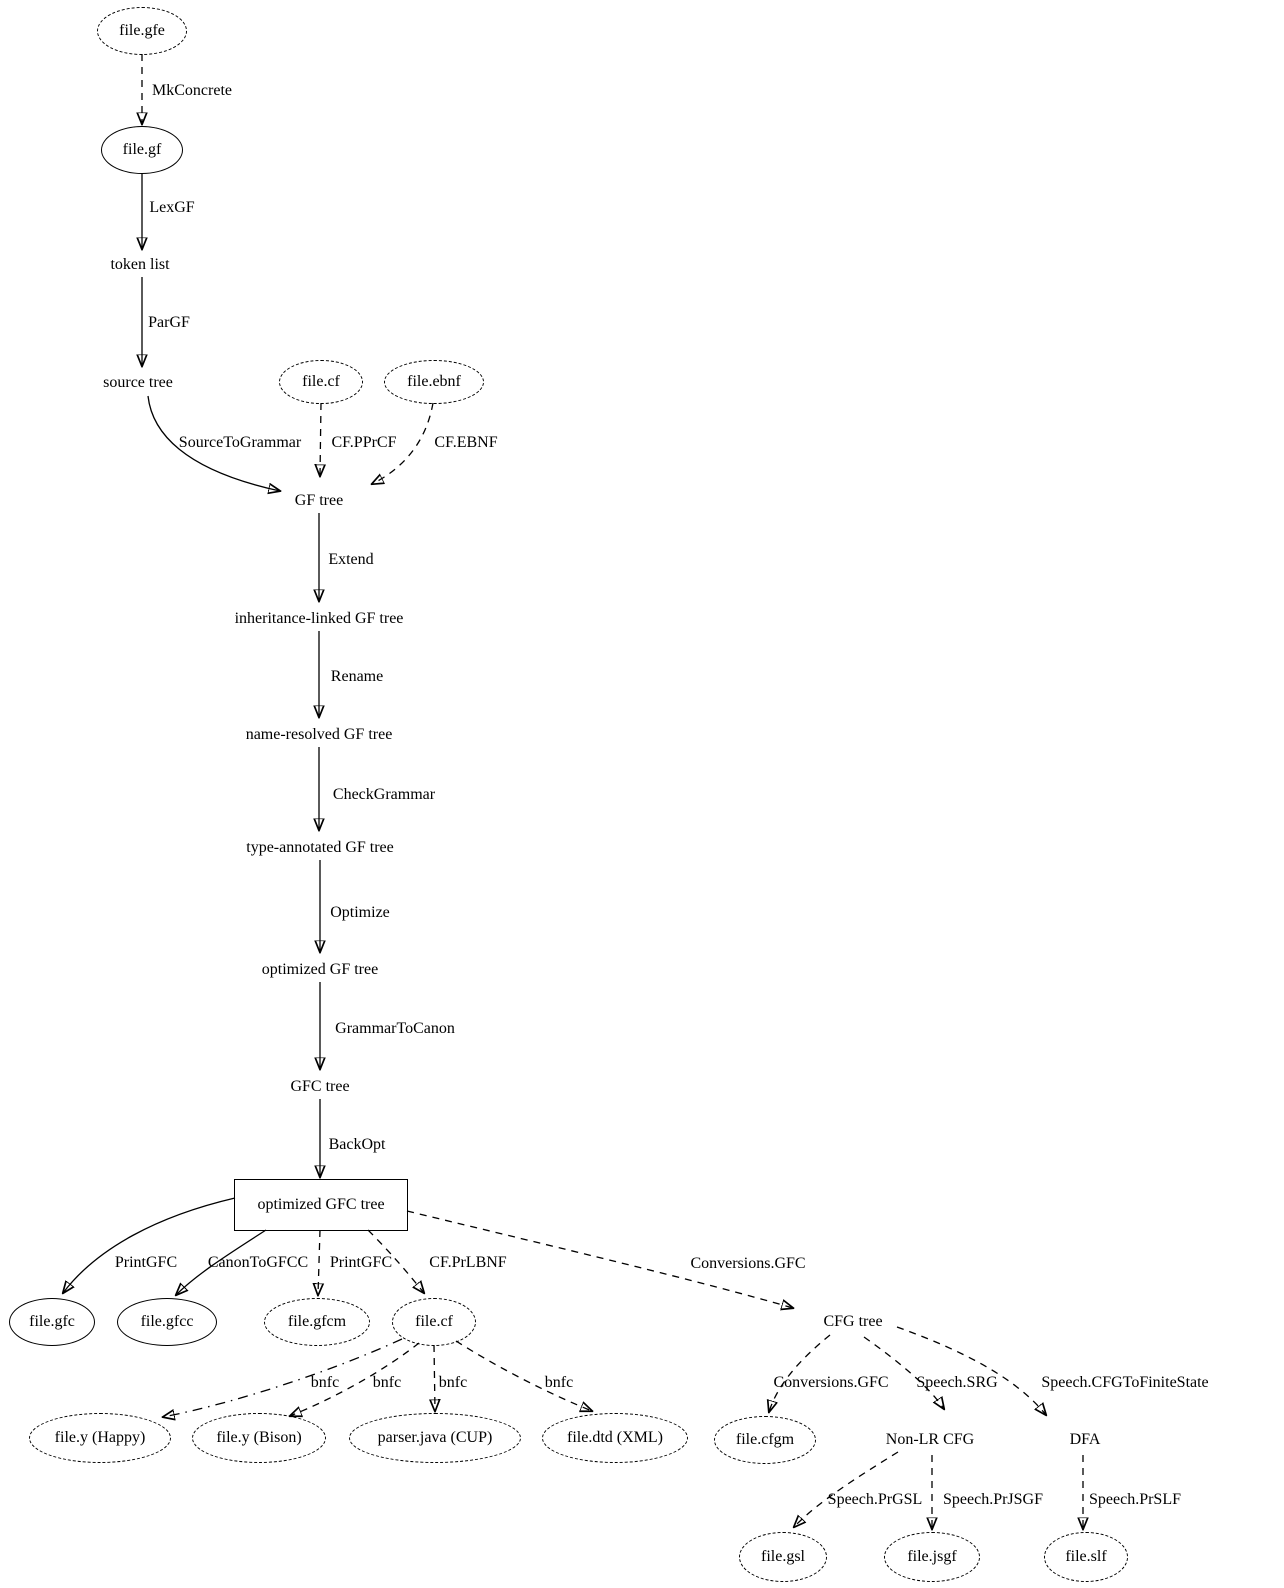  I want to click on edge-optimized-gfc-to-file-gfcc, so click(221, 1262).